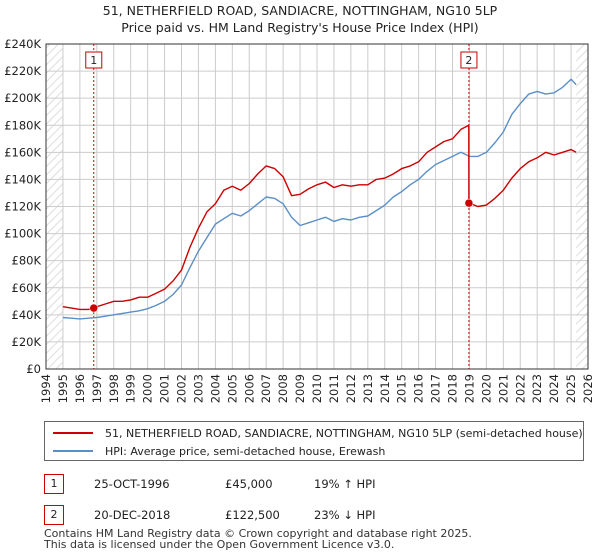  I want to click on y-tick-label: £200K, so click(22, 98).